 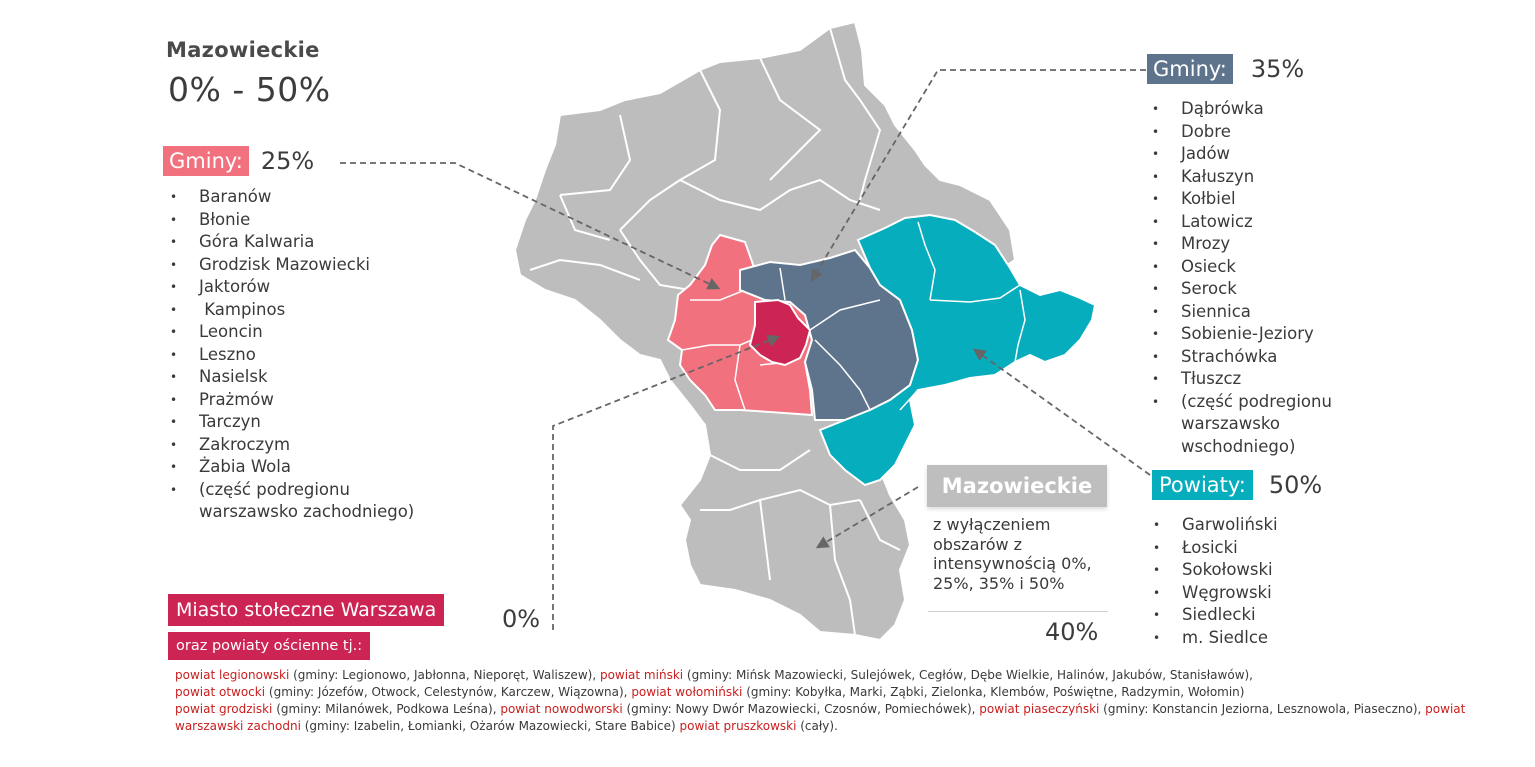 I want to click on footnote-powiat: powiat otwocki, so click(x=220, y=692).